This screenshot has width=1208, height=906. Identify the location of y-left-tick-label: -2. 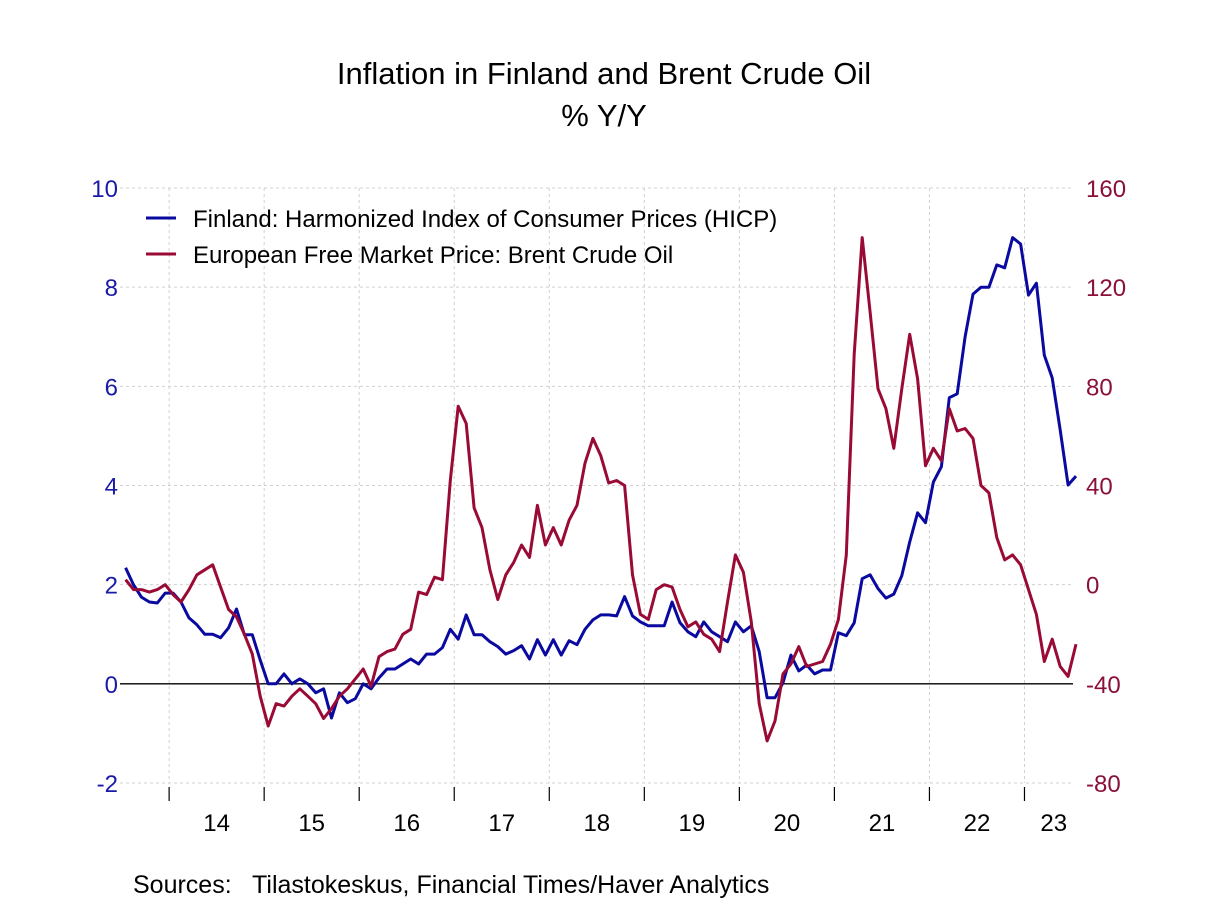
(107, 784).